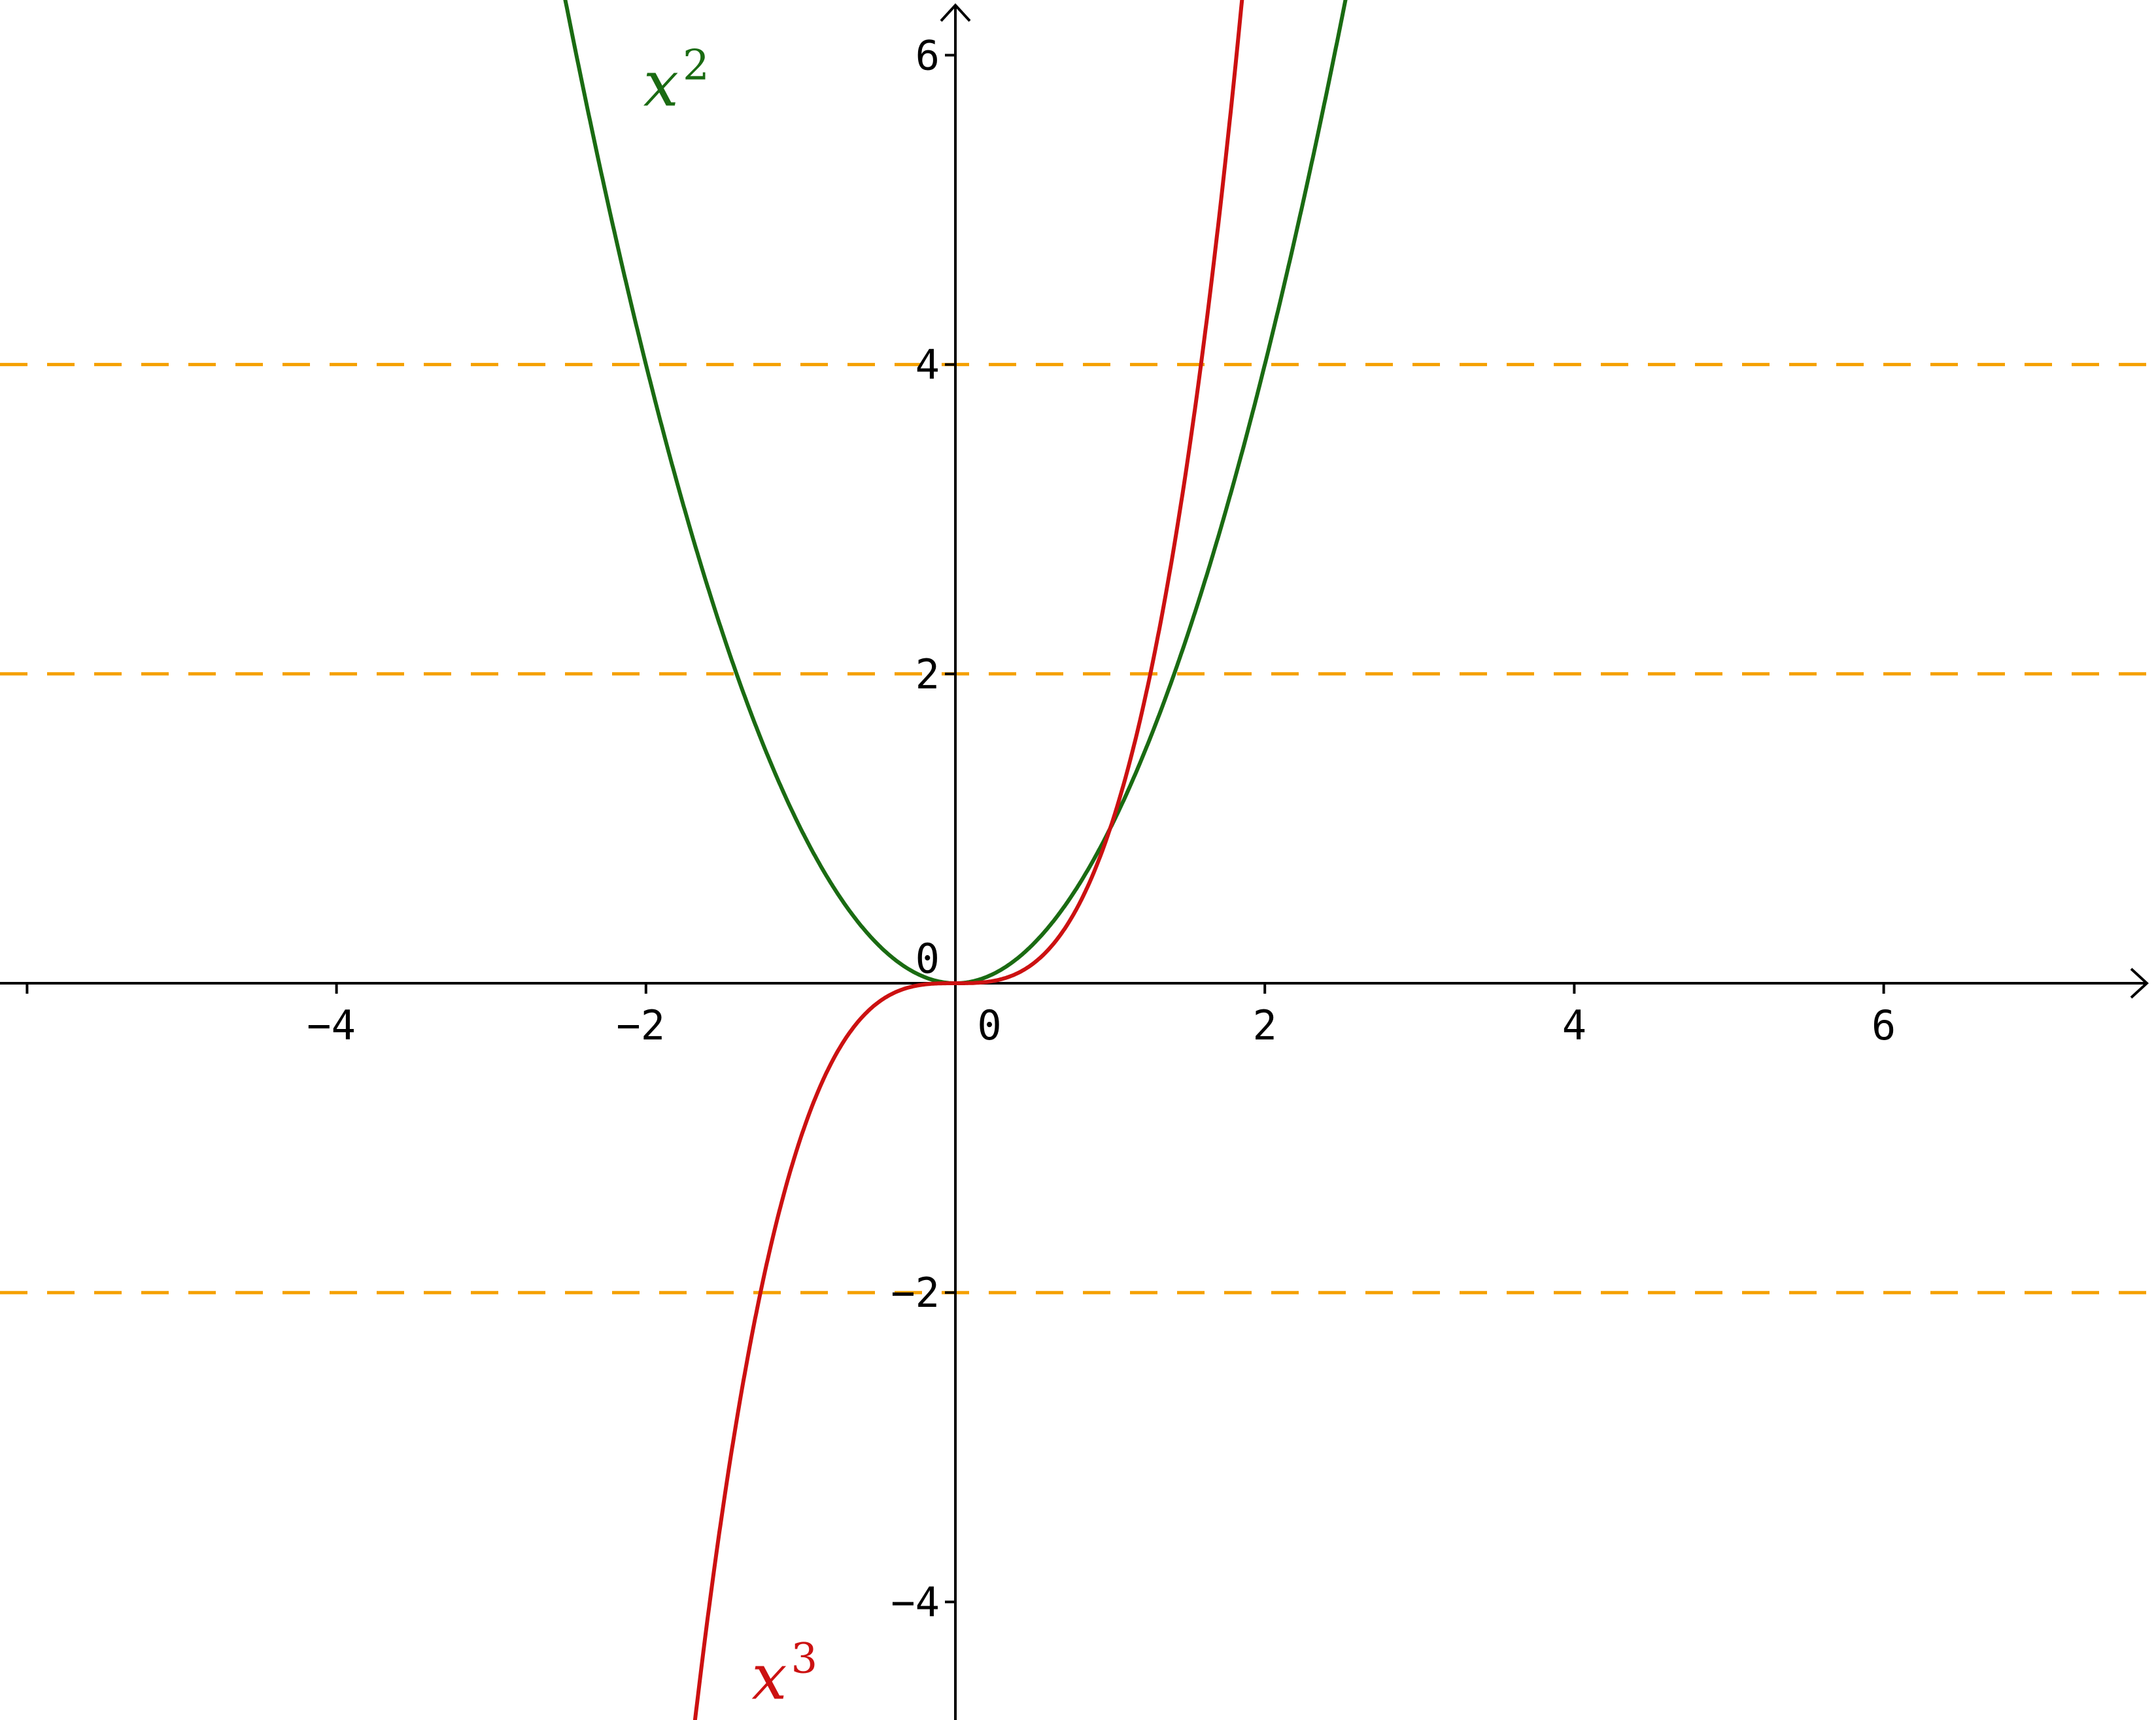 This screenshot has height=1720, width=2156. What do you see at coordinates (927, 674) in the screenshot?
I see `y-tick-label: 2` at bounding box center [927, 674].